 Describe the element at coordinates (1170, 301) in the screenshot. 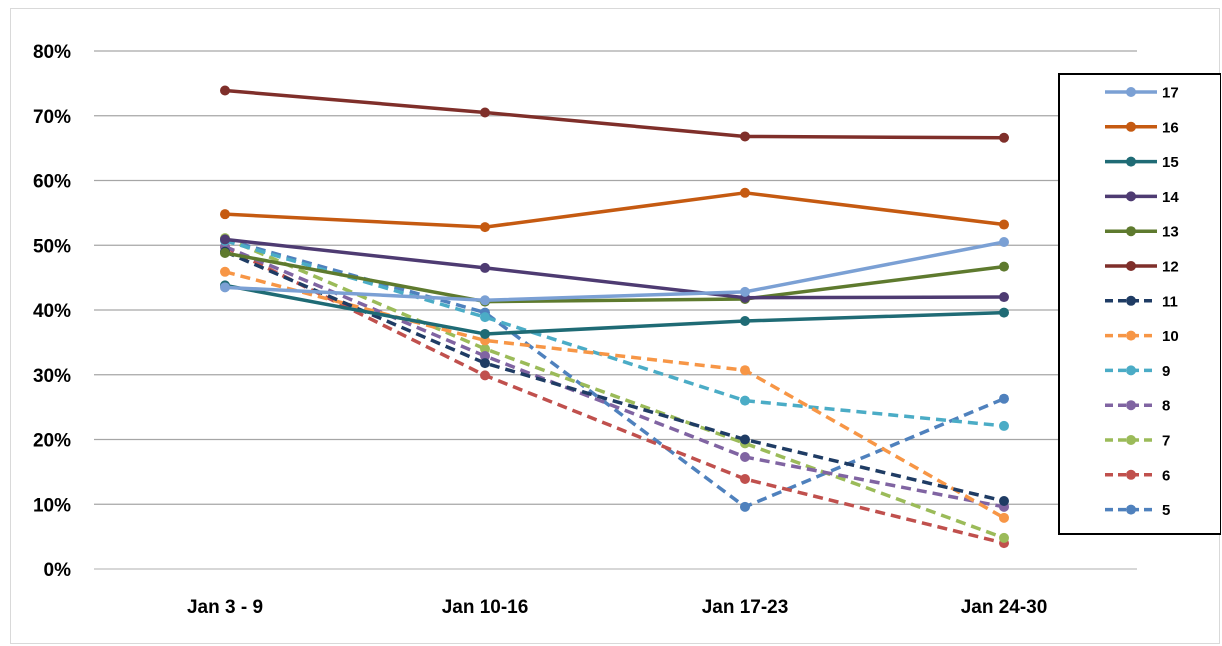

I see `legend-label: 11` at that location.